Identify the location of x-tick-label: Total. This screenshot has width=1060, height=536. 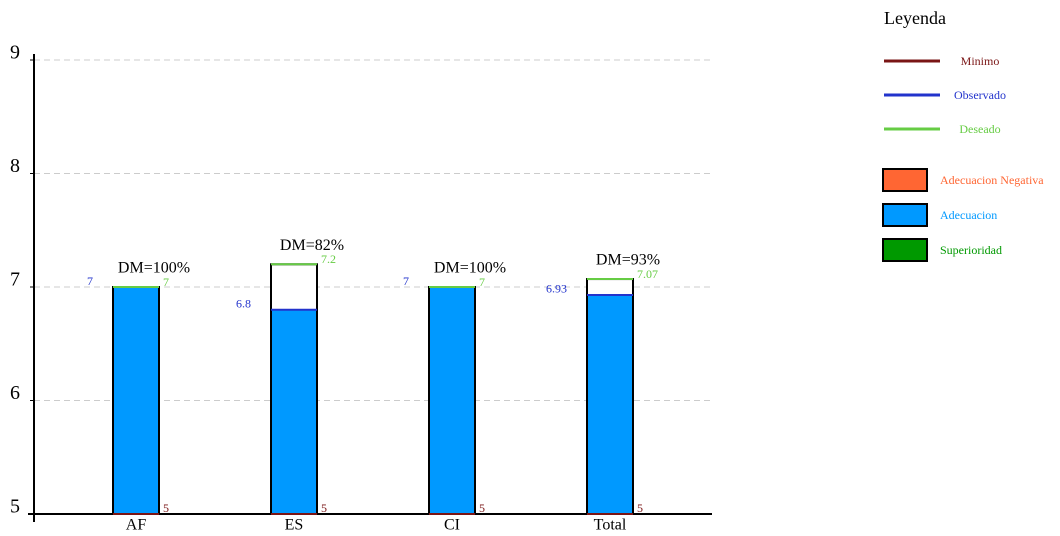
(610, 525).